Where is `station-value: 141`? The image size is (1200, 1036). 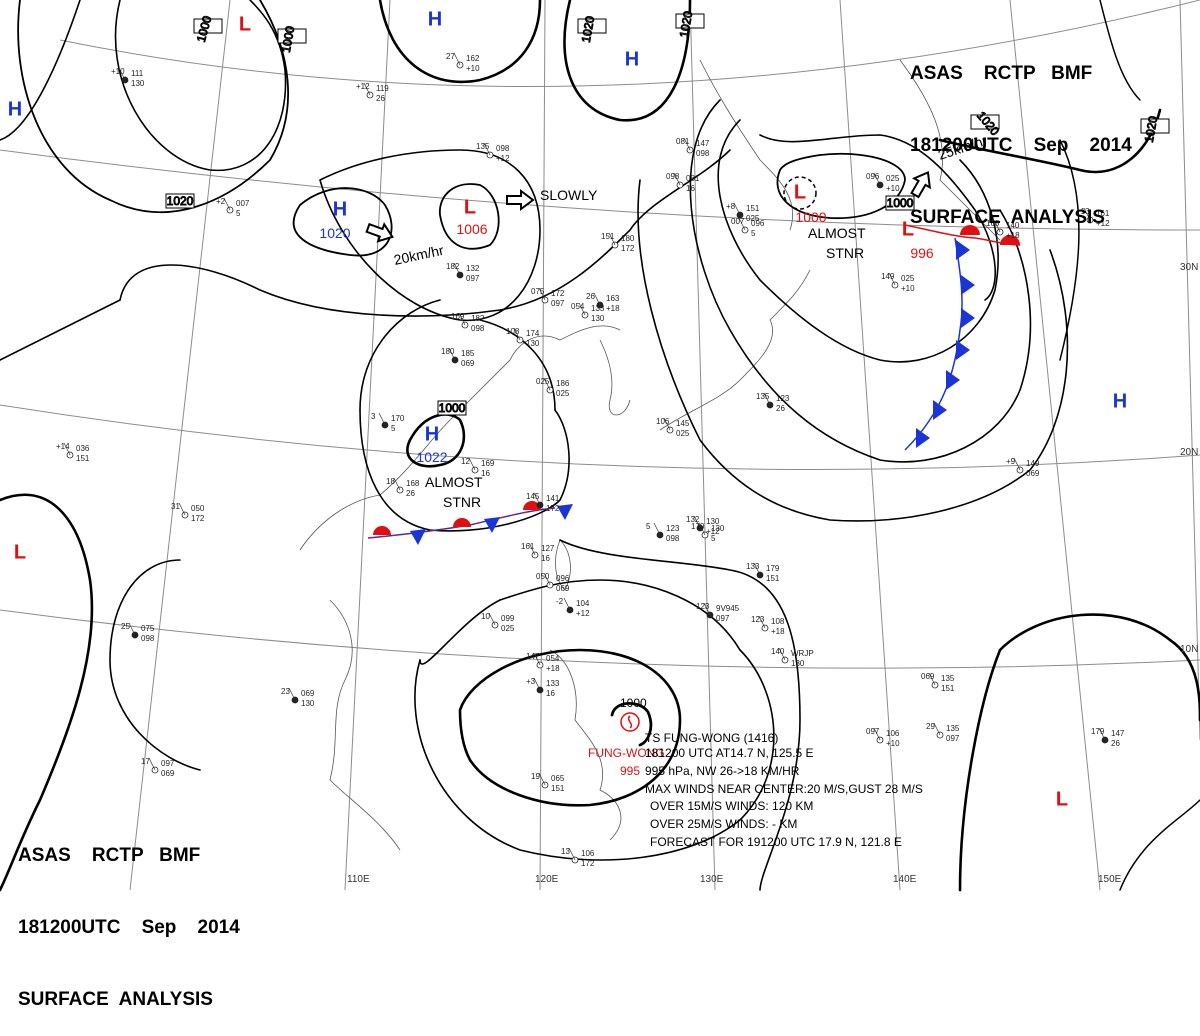 station-value: 141 is located at coordinates (553, 498).